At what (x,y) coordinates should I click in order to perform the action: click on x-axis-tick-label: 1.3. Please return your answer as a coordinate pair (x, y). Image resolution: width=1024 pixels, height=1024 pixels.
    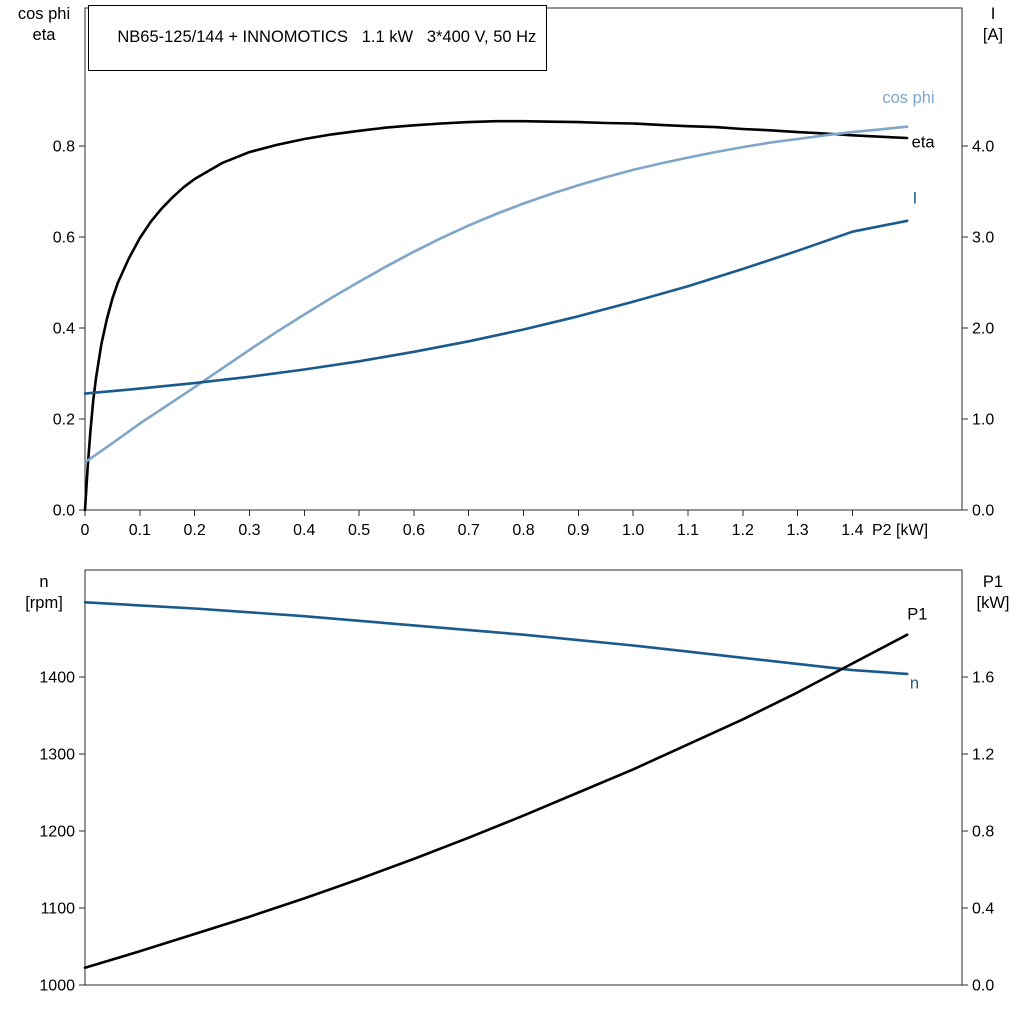
    Looking at the image, I should click on (797, 530).